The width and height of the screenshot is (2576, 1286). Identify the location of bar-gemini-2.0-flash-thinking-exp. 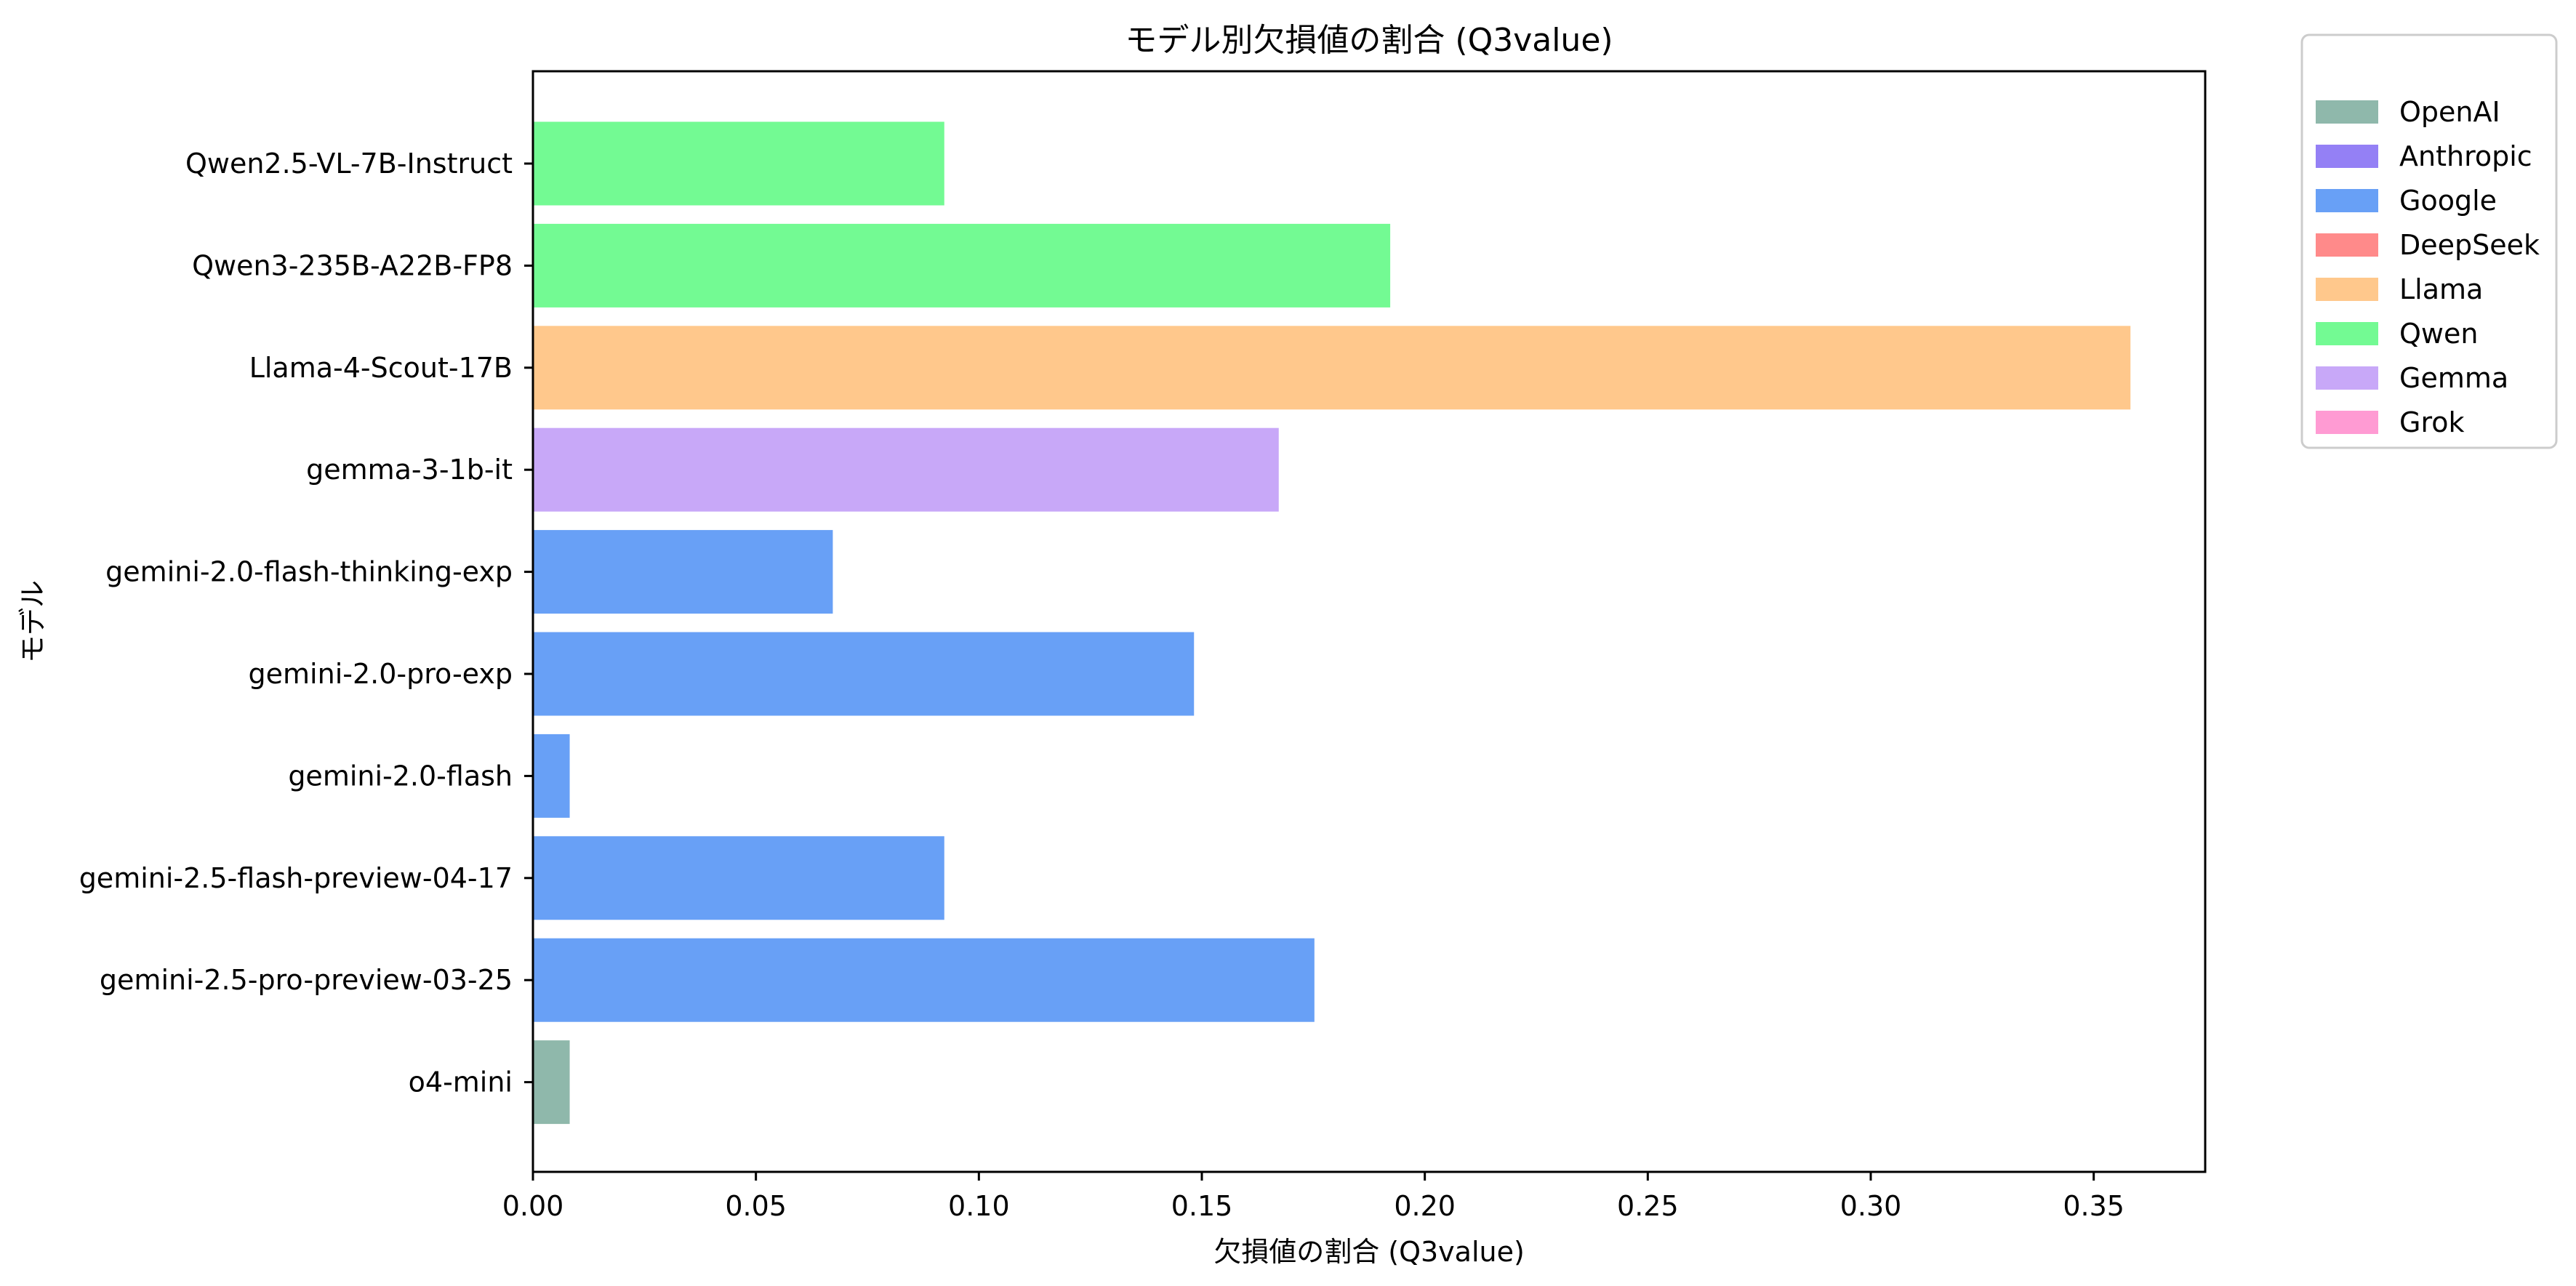
(682, 572).